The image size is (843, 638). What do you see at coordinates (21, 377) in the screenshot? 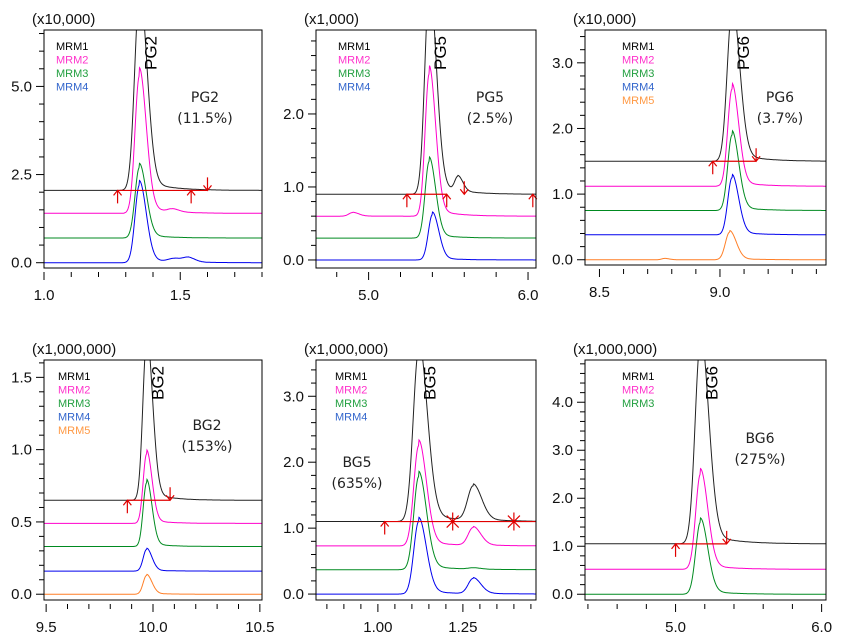
I see `y-tick-label: 1.5` at bounding box center [21, 377].